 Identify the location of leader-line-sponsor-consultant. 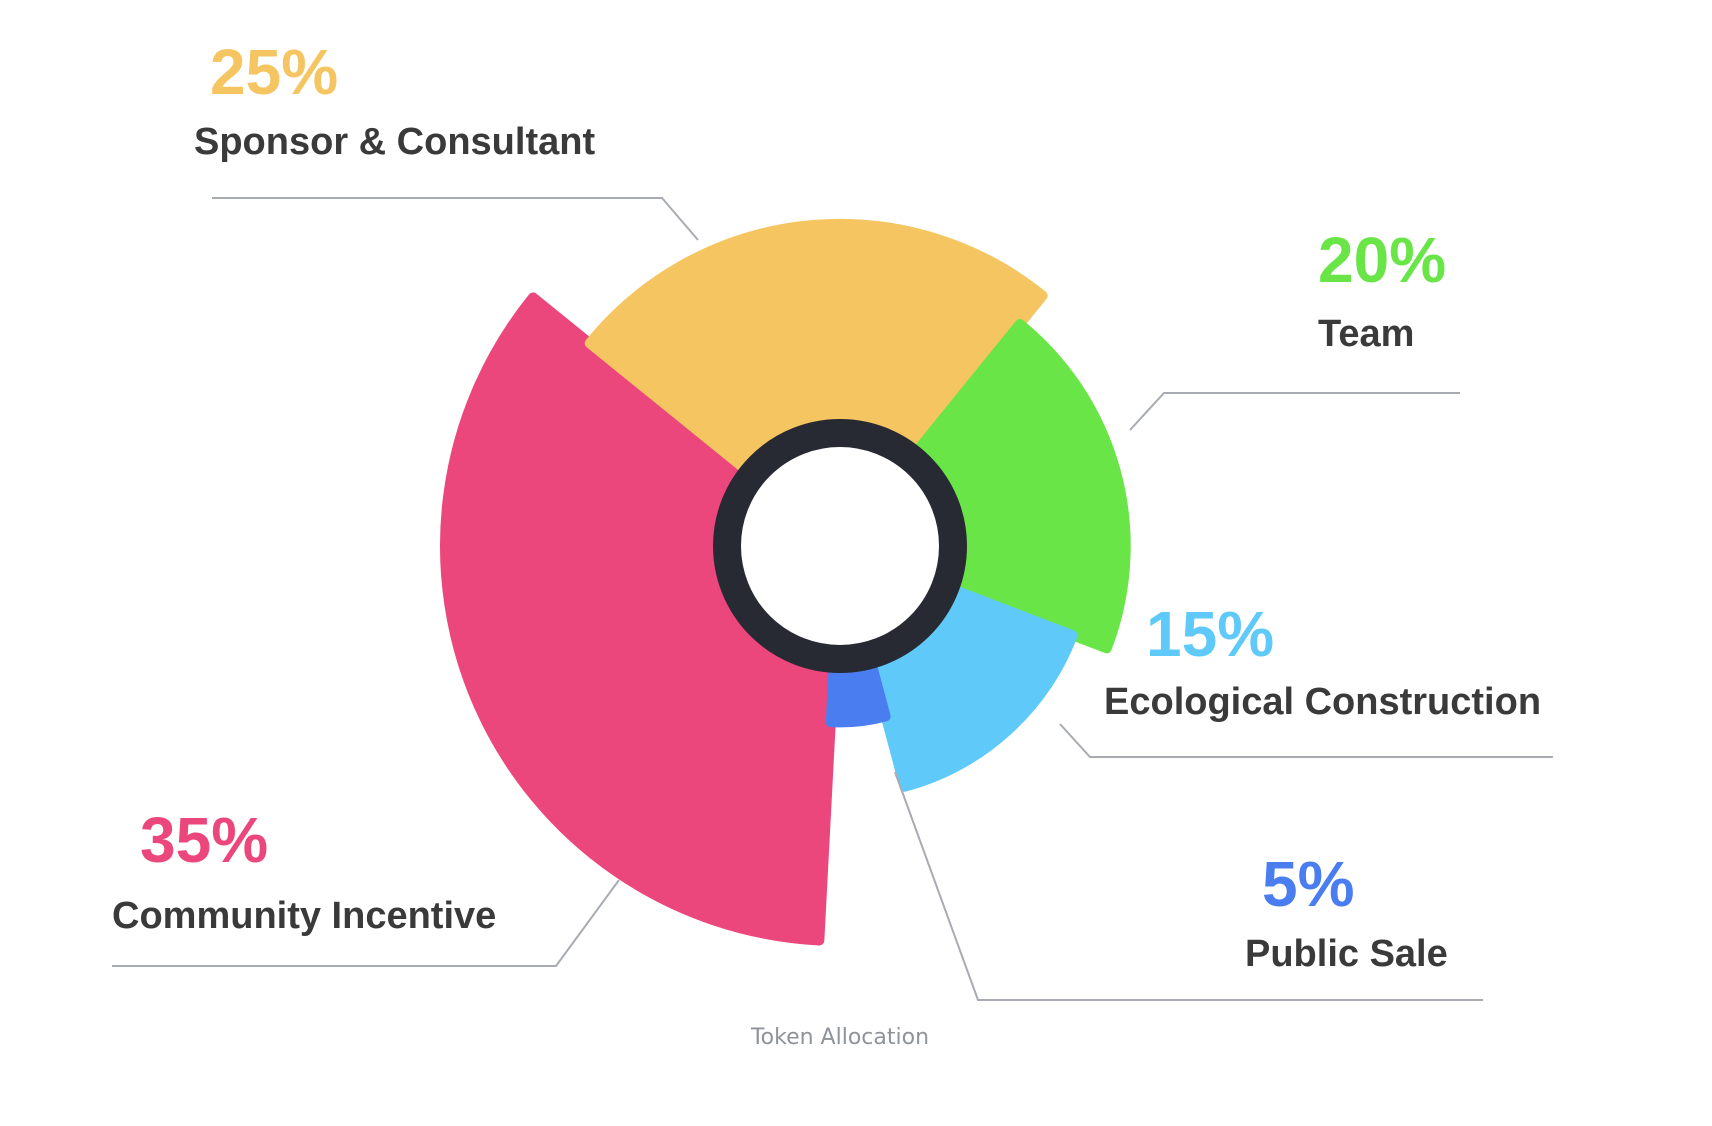
(455, 219).